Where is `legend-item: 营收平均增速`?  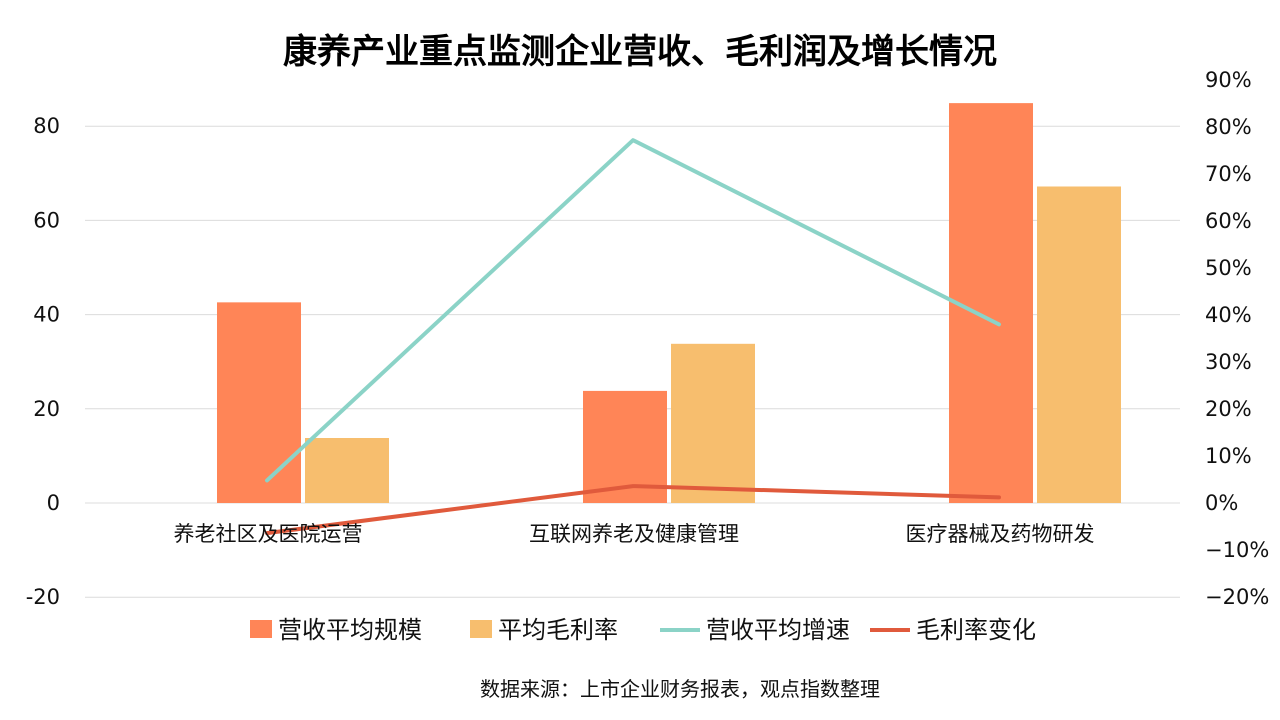 legend-item: 营收平均增速 is located at coordinates (755, 630).